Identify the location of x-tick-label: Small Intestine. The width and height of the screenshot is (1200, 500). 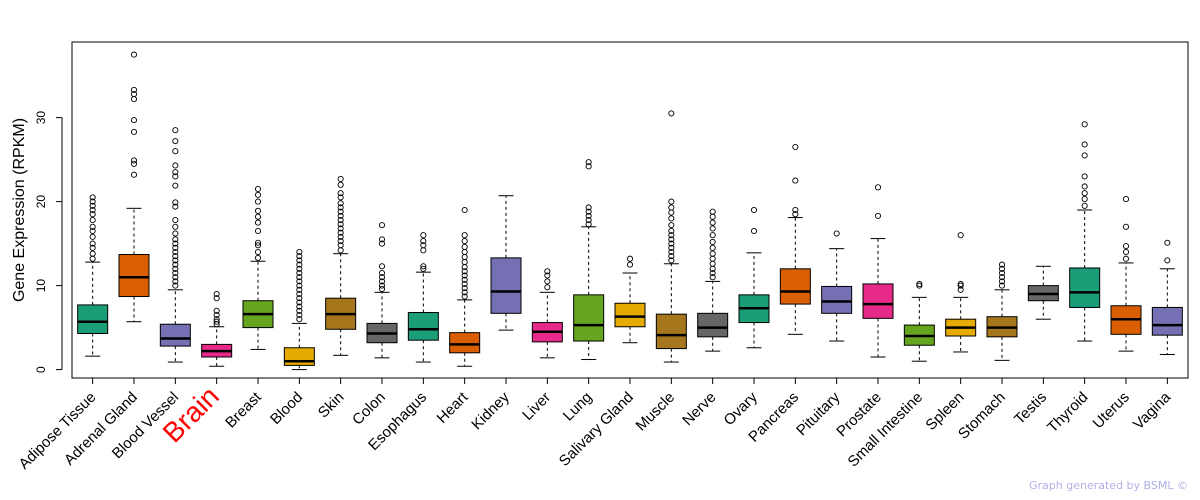
(886, 430).